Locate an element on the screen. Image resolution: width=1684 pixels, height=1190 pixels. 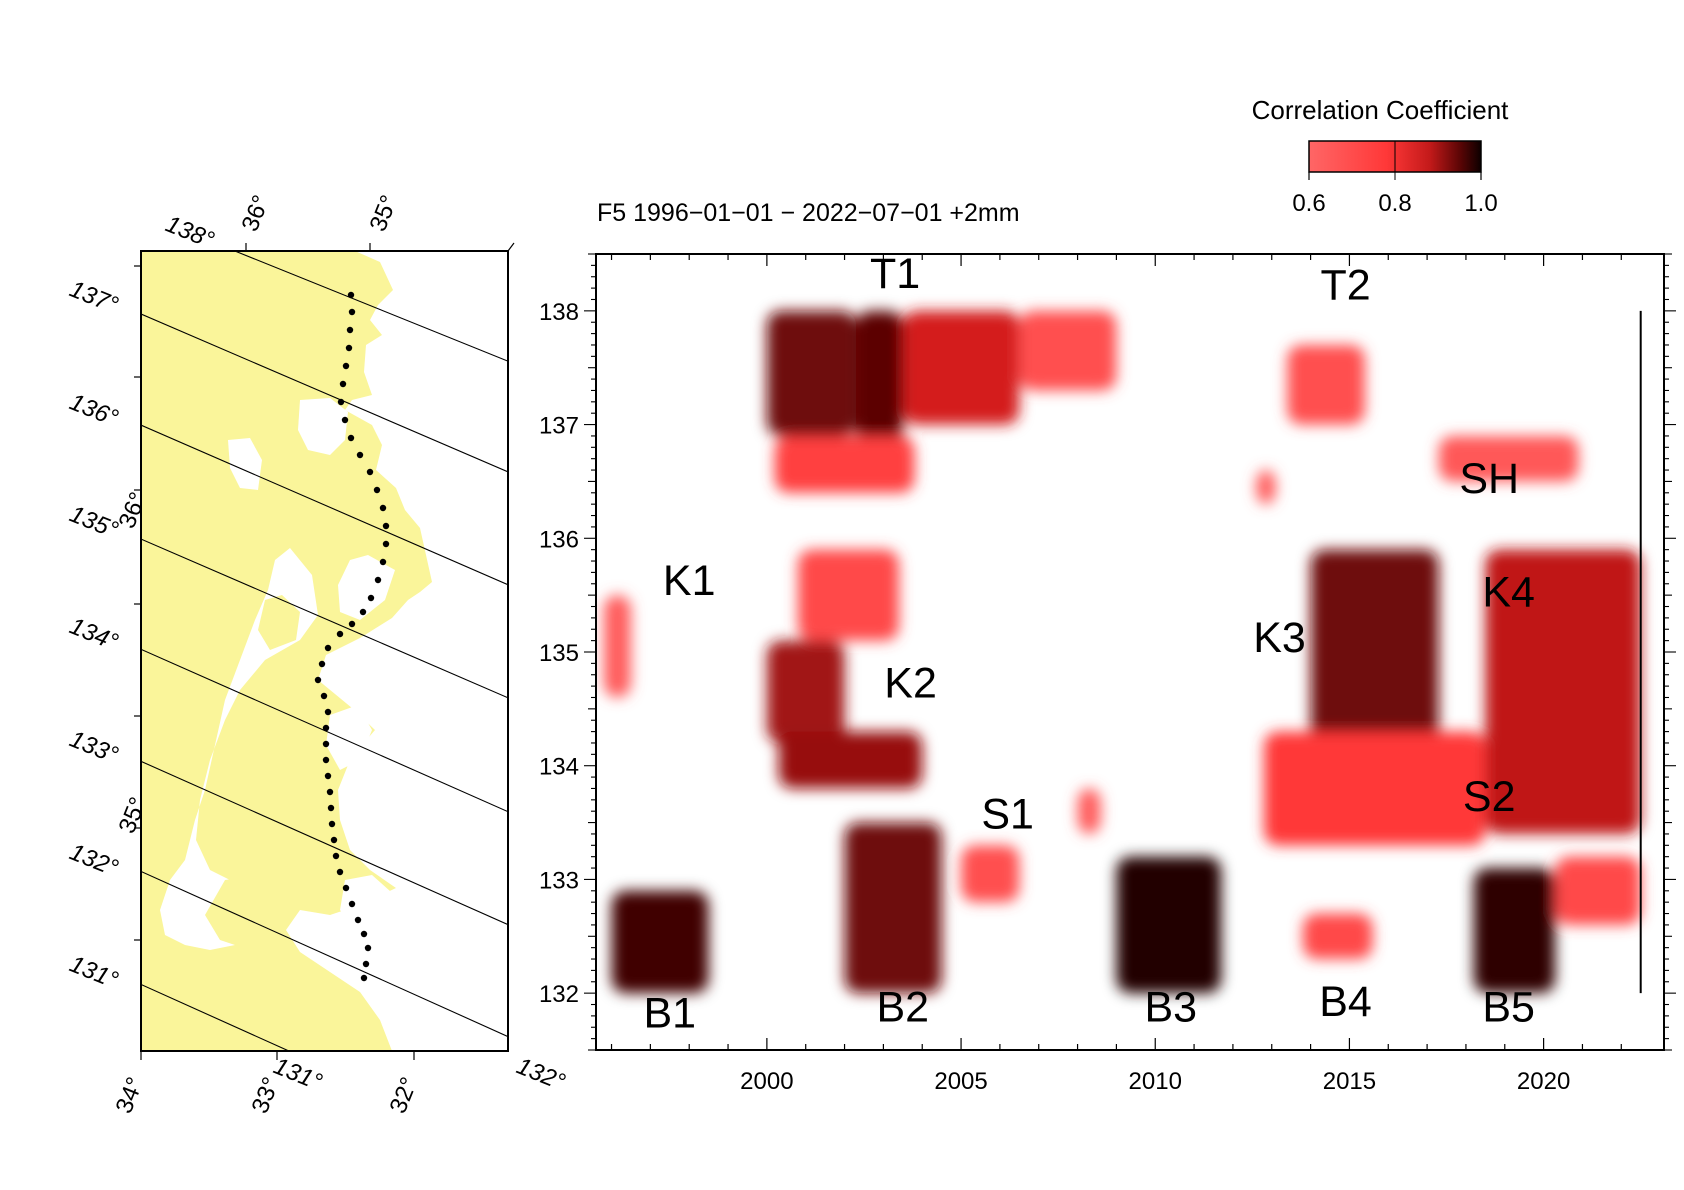
colorbar-tick-label-3: 1.0 is located at coordinates (1480, 203).